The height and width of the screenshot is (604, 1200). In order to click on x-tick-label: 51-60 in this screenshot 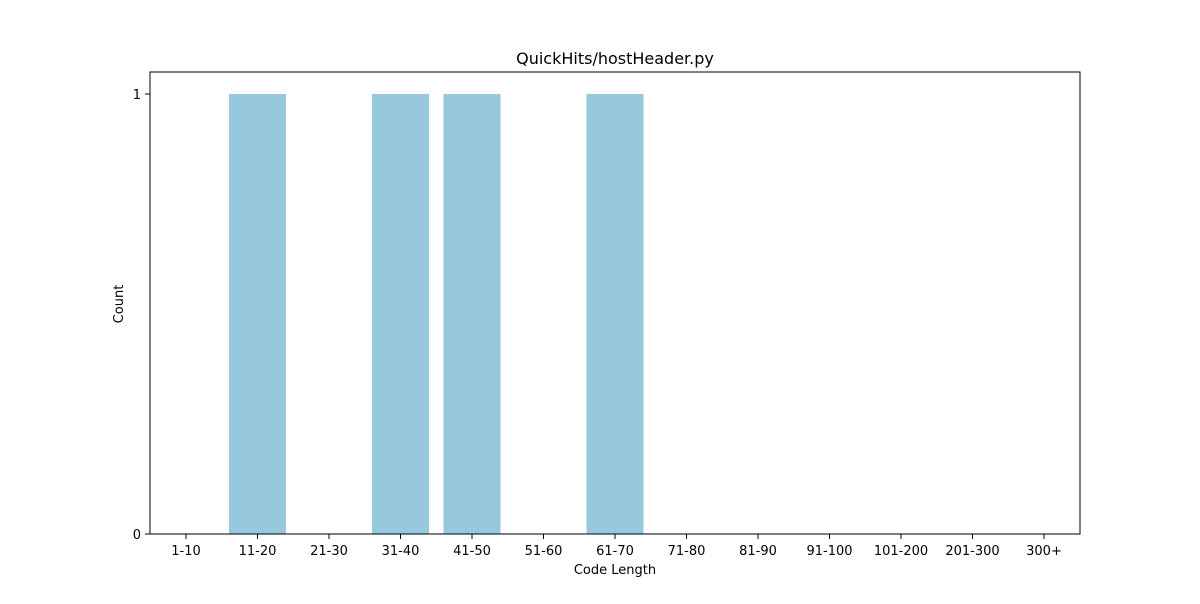, I will do `click(544, 551)`.